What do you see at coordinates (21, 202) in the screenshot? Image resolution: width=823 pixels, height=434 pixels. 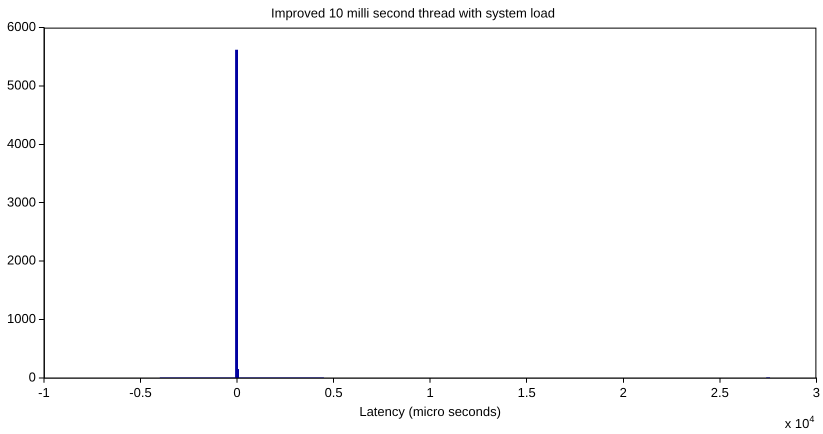 I see `y-tick-label: 3000` at bounding box center [21, 202].